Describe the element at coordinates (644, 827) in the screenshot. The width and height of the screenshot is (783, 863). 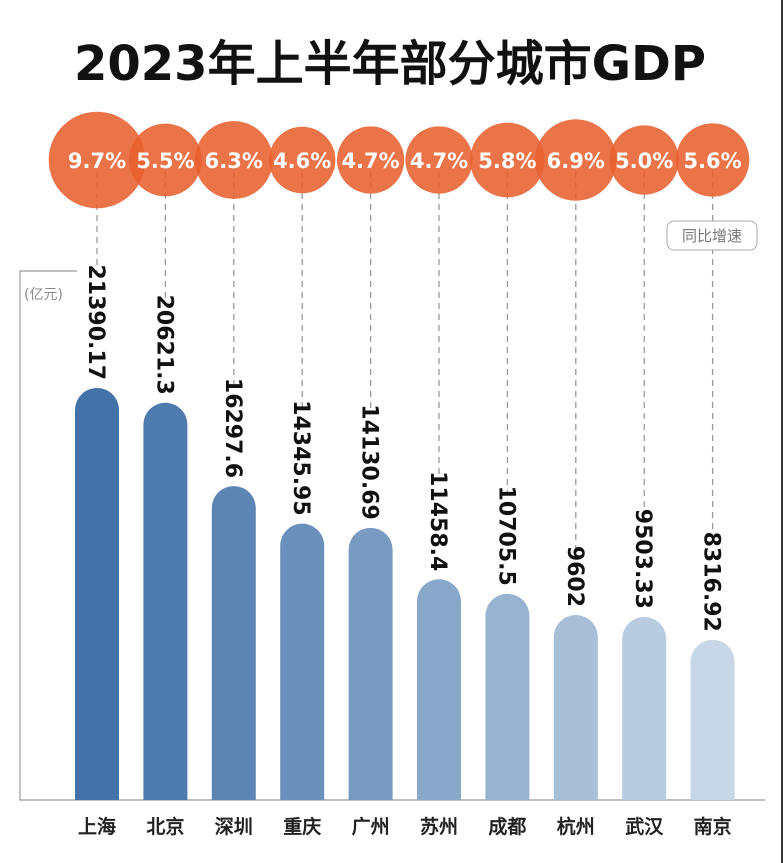
I see `category-label-8: 武汉` at that location.